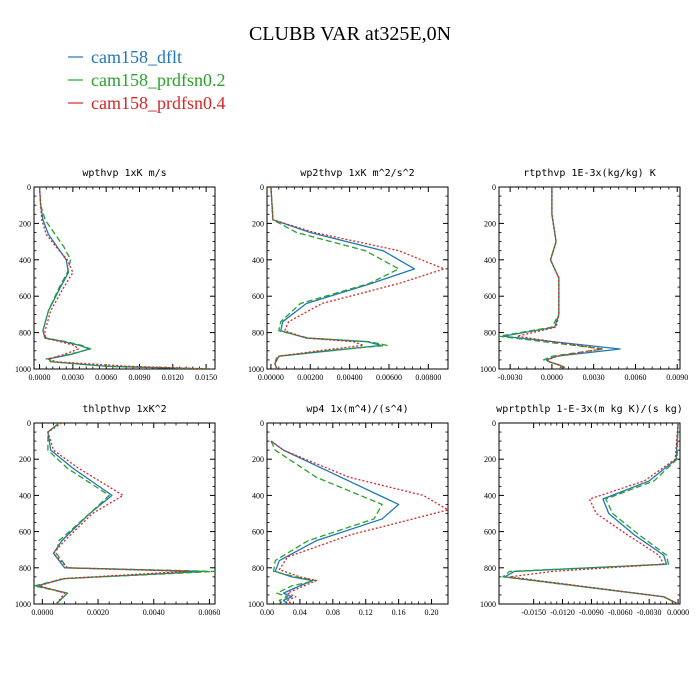 Image resolution: width=700 pixels, height=700 pixels. I want to click on panel-title: rtpthvp 1E-3x(kg/kg) K, so click(589, 173).